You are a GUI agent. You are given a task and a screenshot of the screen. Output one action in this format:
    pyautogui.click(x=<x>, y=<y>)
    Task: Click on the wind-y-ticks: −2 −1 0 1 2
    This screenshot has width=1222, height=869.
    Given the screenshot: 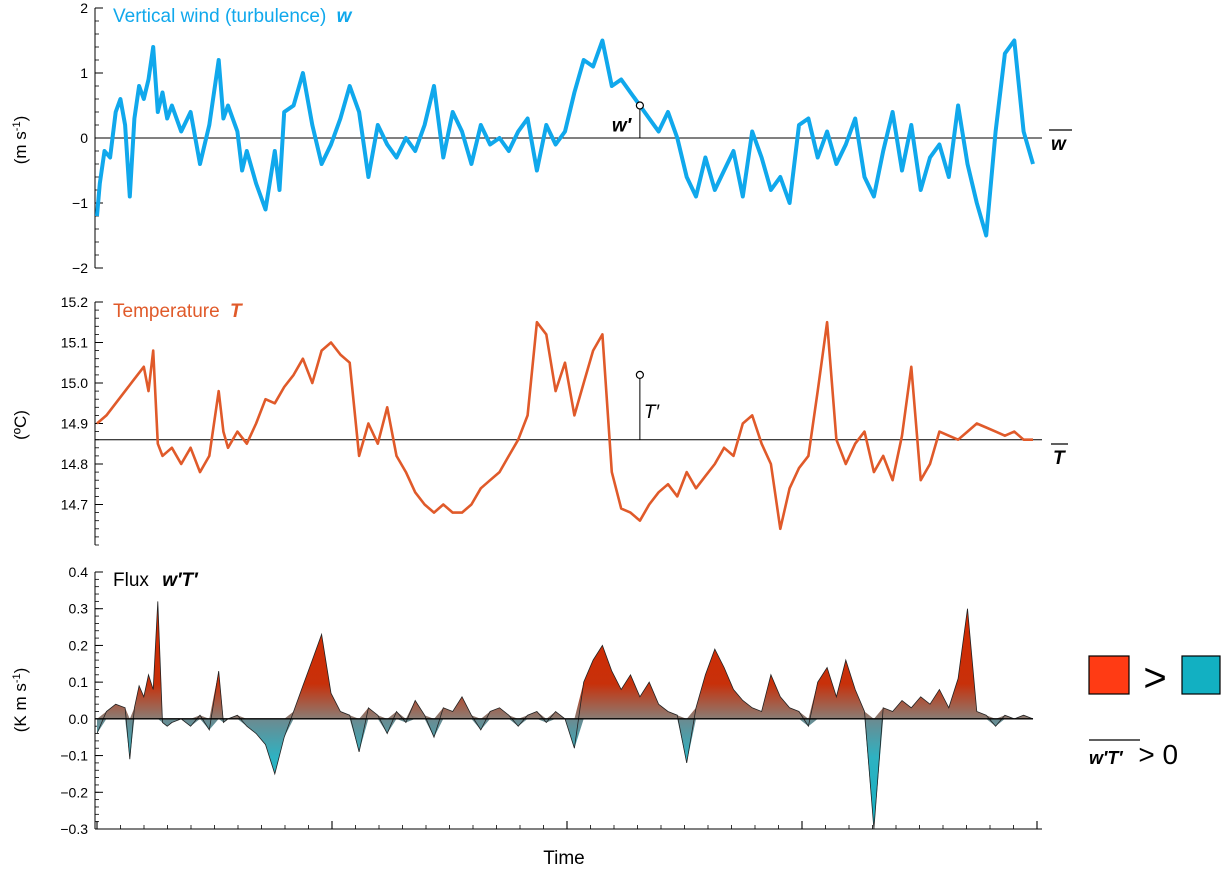 What is the action you would take?
    pyautogui.click(x=87, y=138)
    